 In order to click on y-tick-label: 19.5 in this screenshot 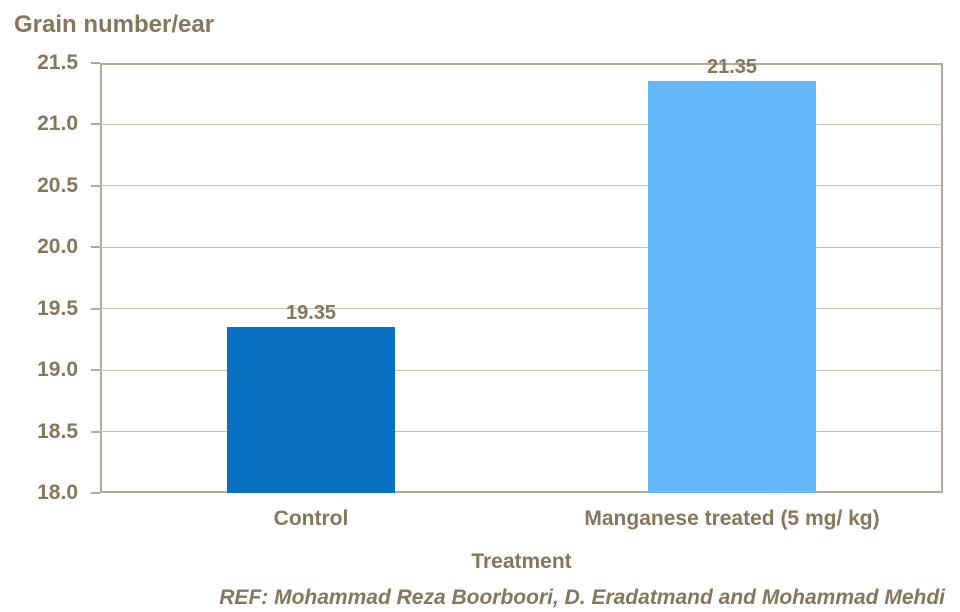, I will do `click(57, 308)`.